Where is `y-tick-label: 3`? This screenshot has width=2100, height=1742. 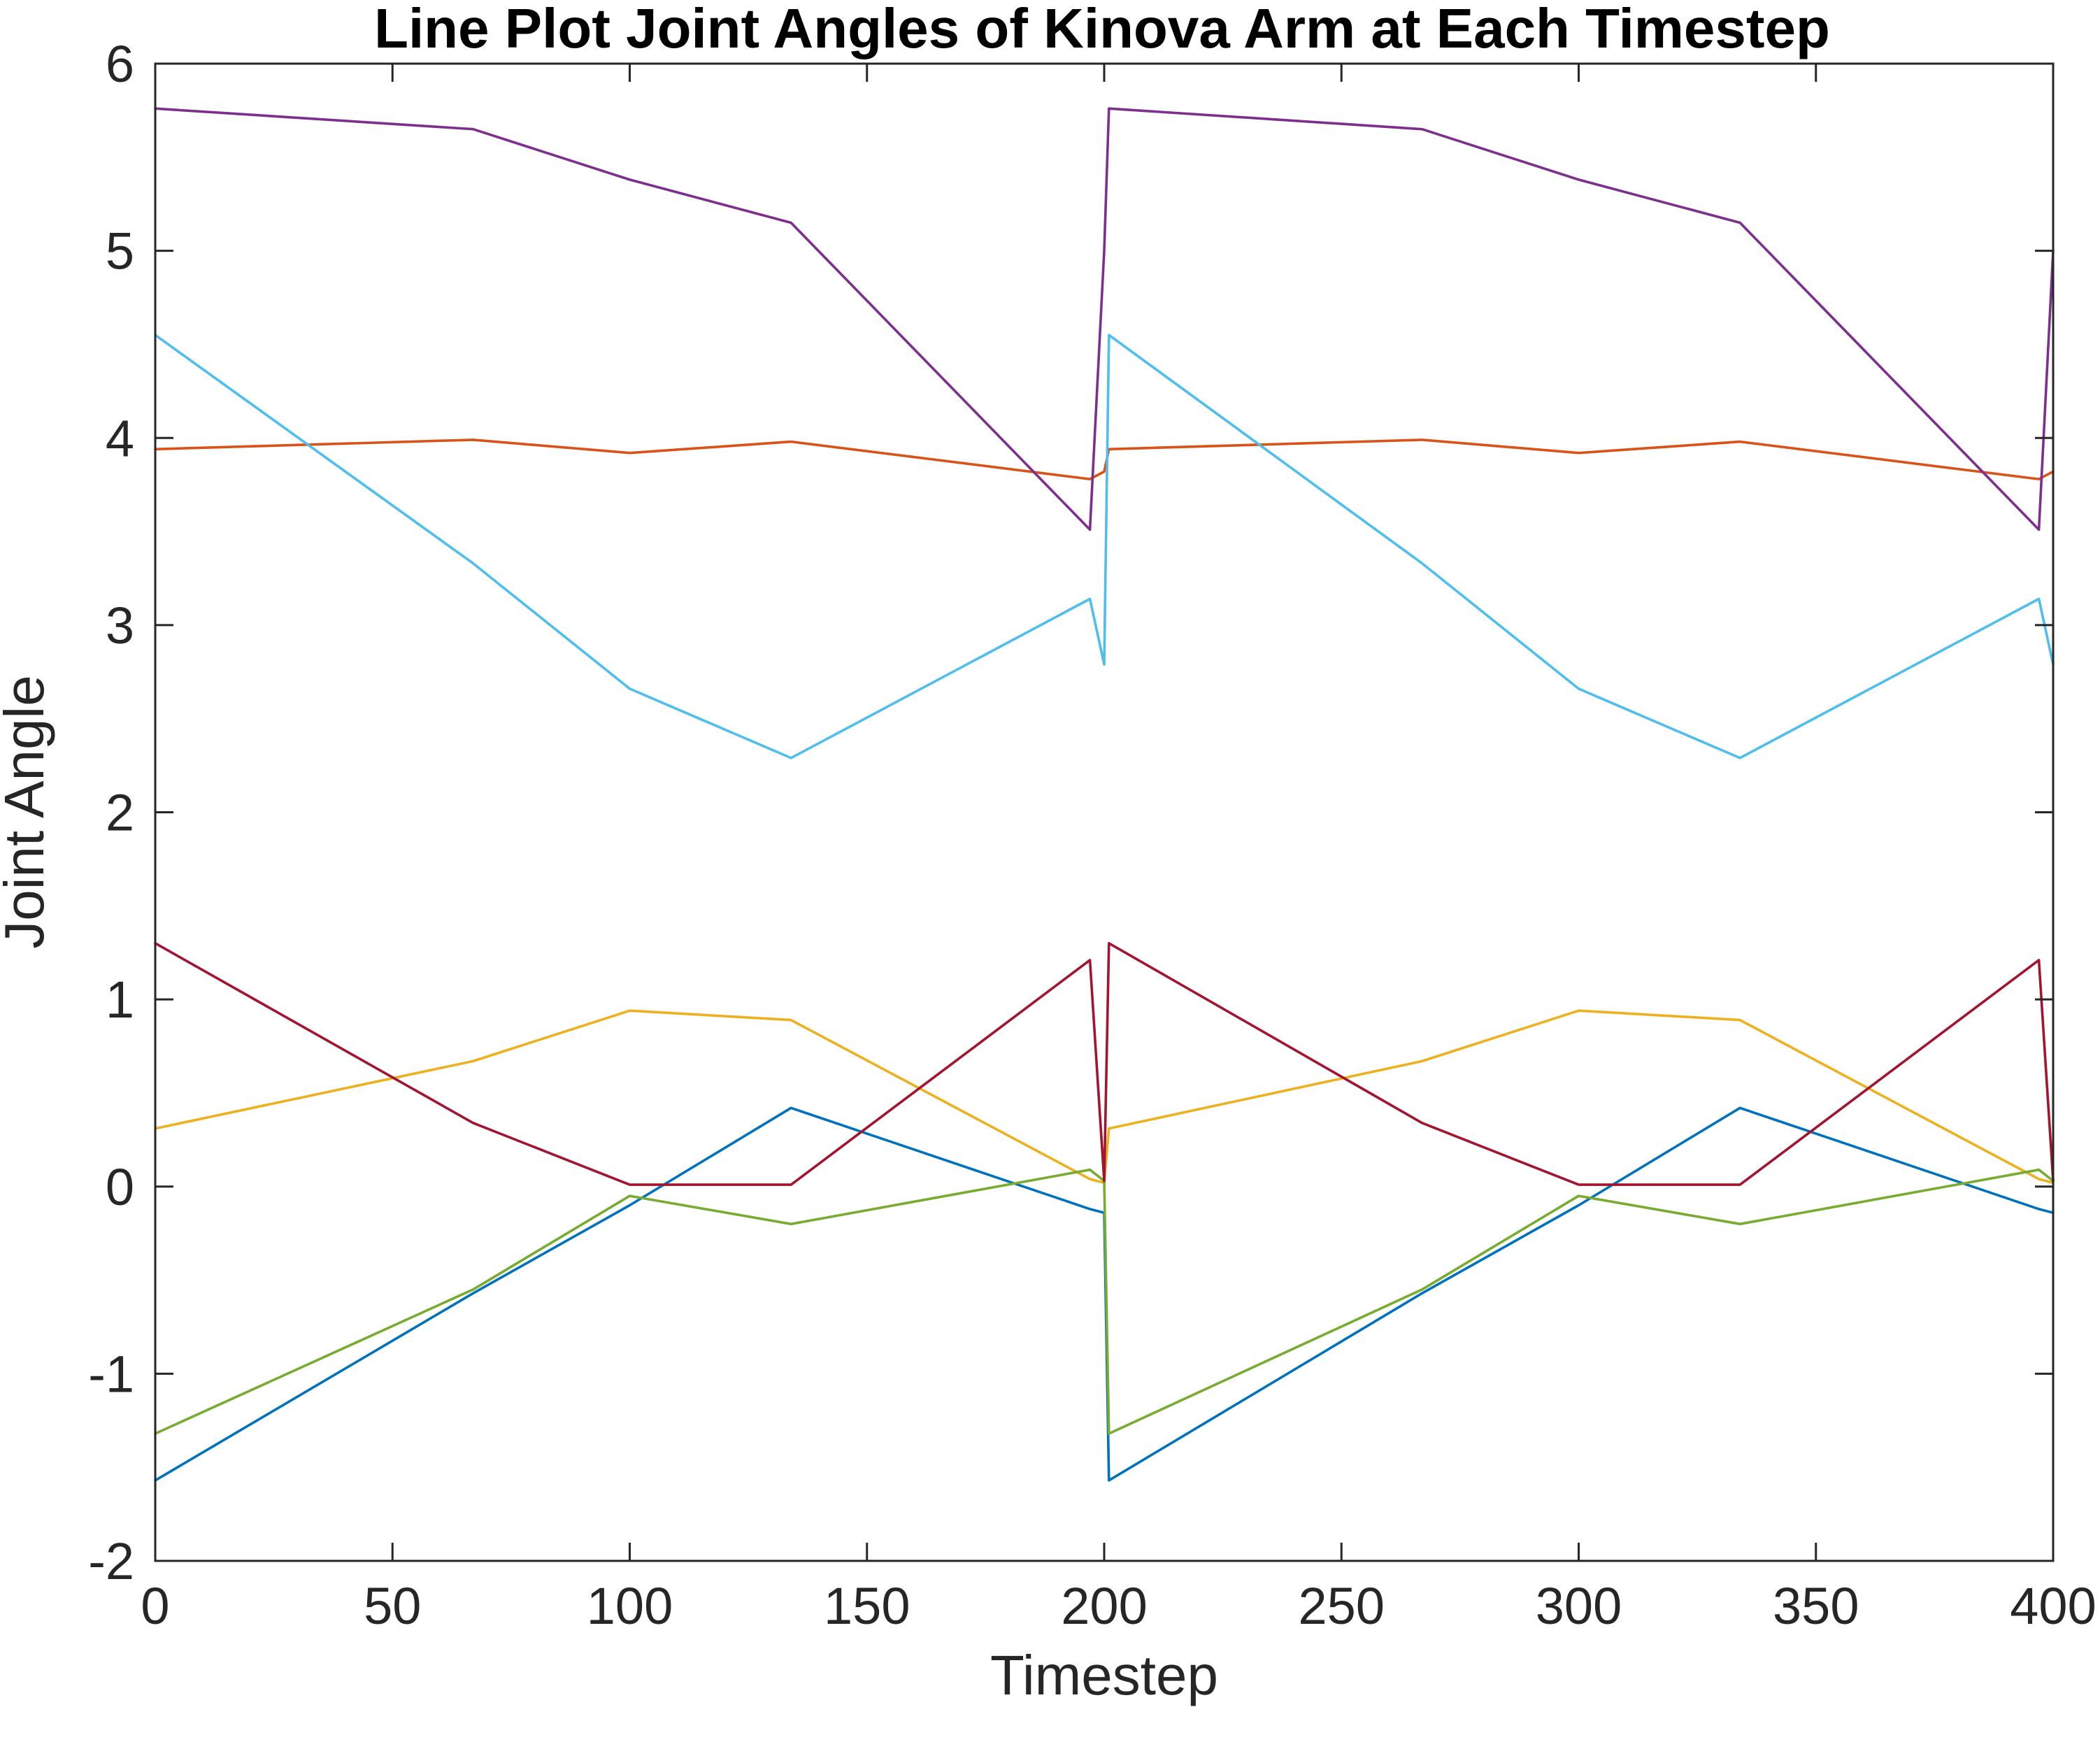
y-tick-label: 3 is located at coordinates (120, 626).